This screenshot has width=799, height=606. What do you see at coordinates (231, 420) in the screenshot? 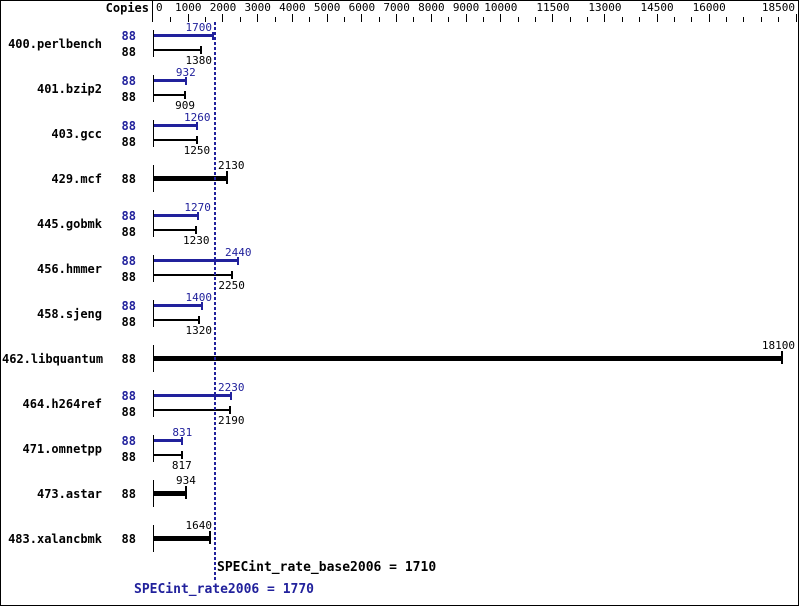
I see `base-value-label: 2190` at bounding box center [231, 420].